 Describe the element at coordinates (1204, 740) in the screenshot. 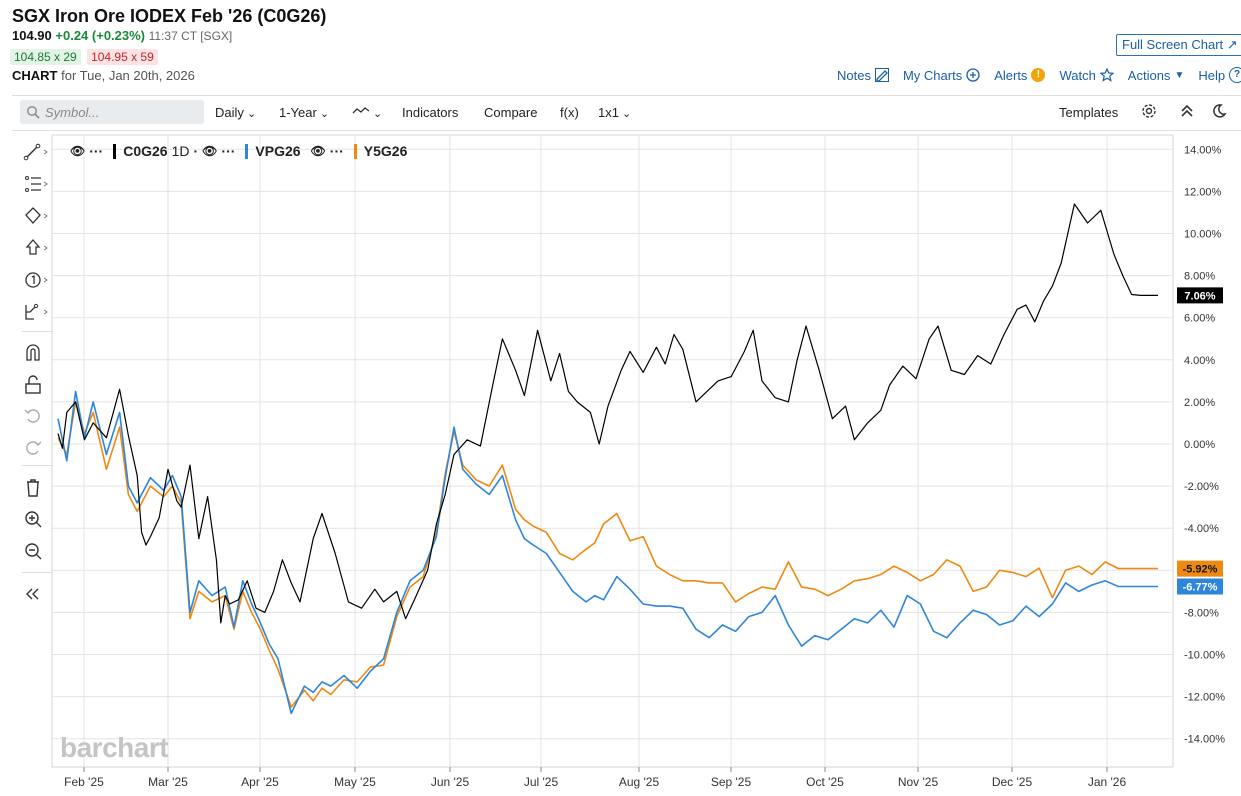

I see `y-tick-label: -14.00%` at that location.